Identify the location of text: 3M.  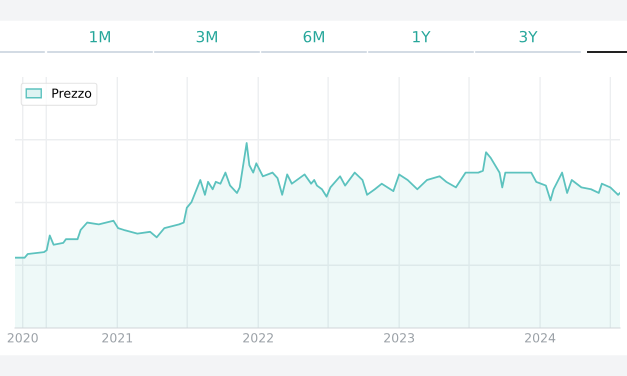
(206, 36).